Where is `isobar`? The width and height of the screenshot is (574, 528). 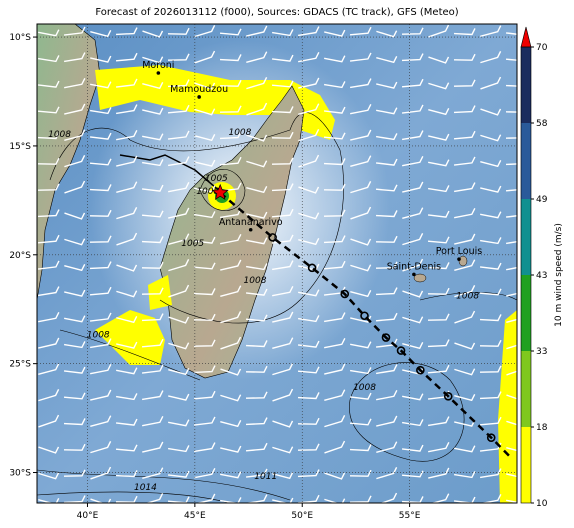
isobar is located at coordinates (468, 296).